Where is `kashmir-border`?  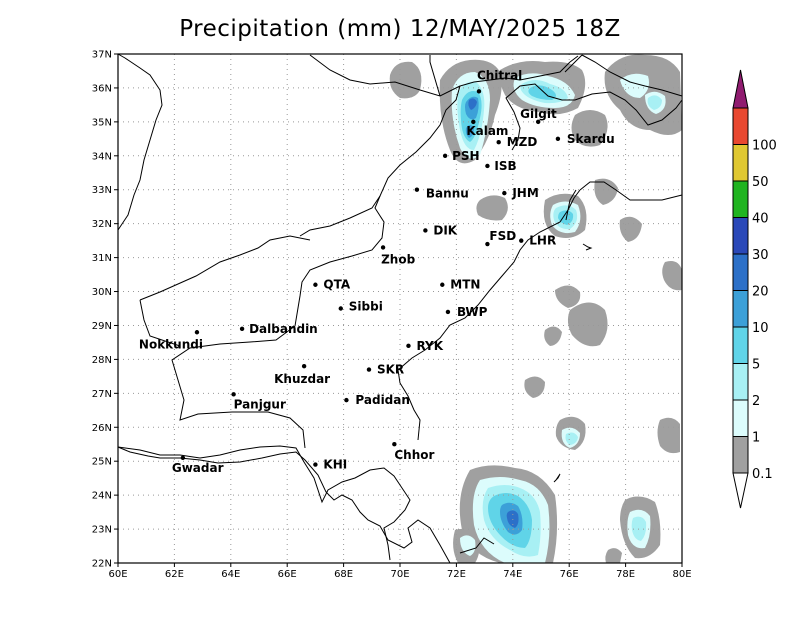 kashmir-border is located at coordinates (594, 152).